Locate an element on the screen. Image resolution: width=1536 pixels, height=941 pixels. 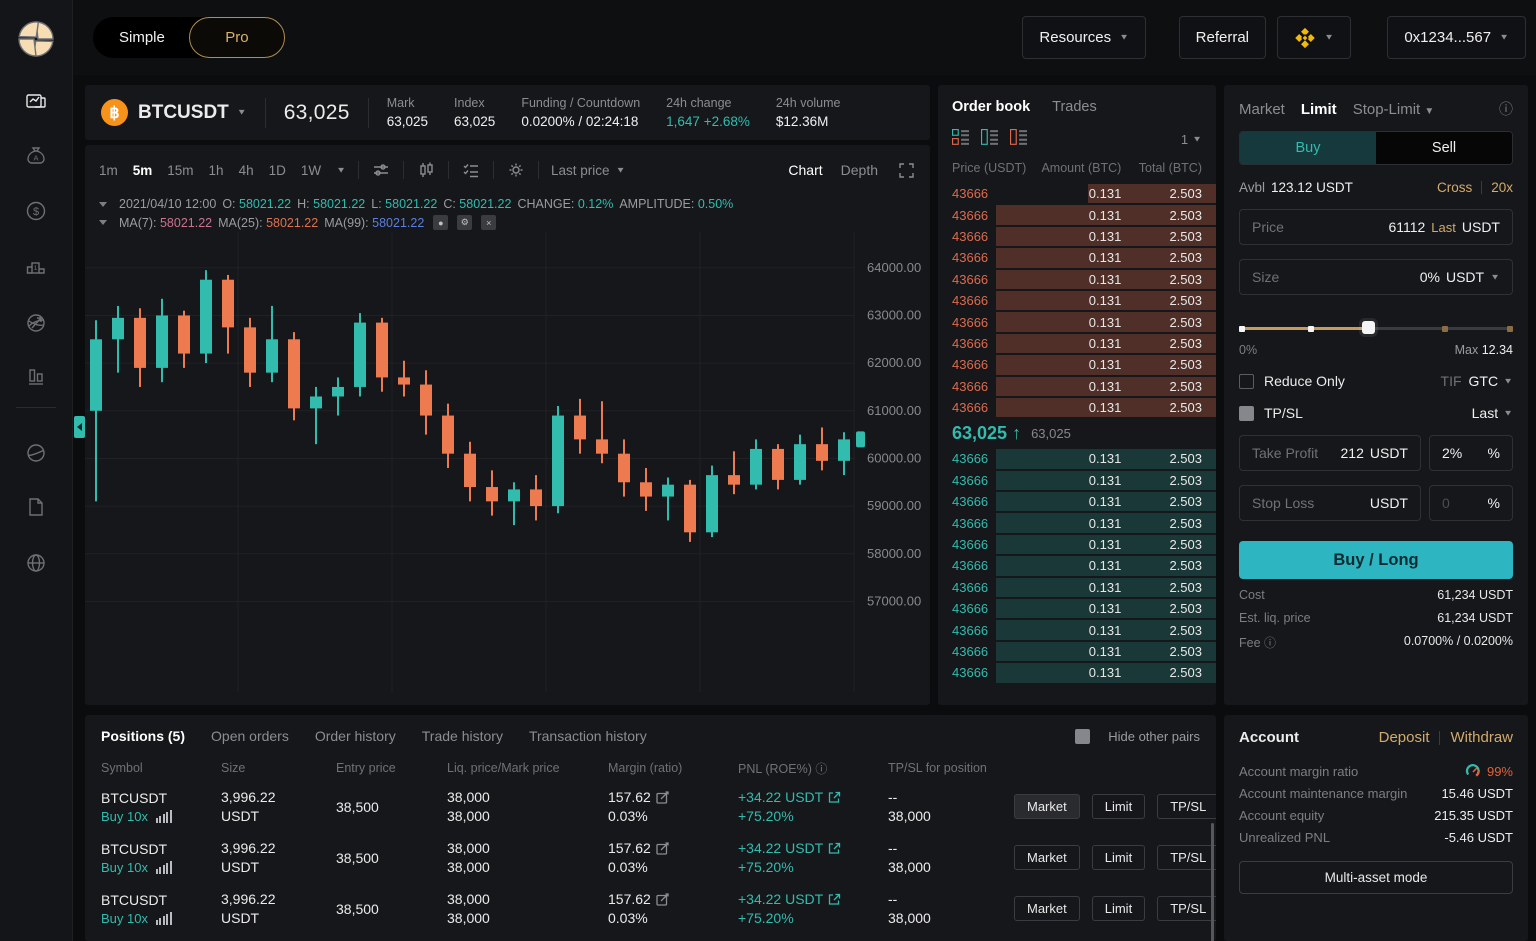
timeframe-4h: 4h is located at coordinates (246, 170).